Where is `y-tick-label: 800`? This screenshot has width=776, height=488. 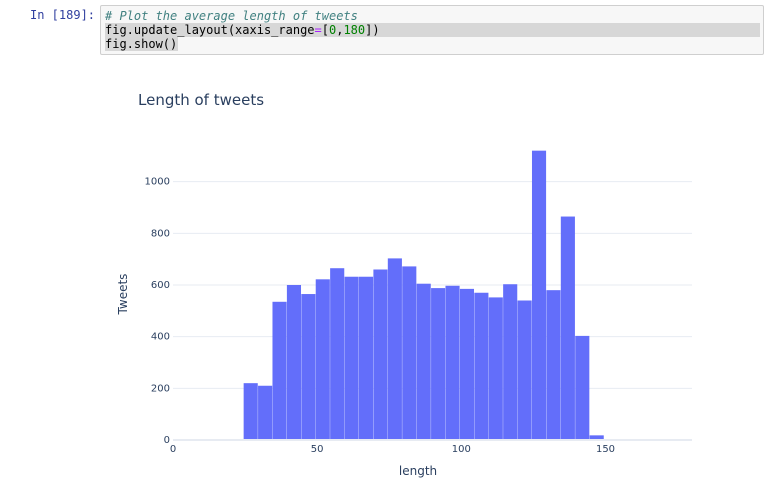 y-tick-label: 800 is located at coordinates (160, 233).